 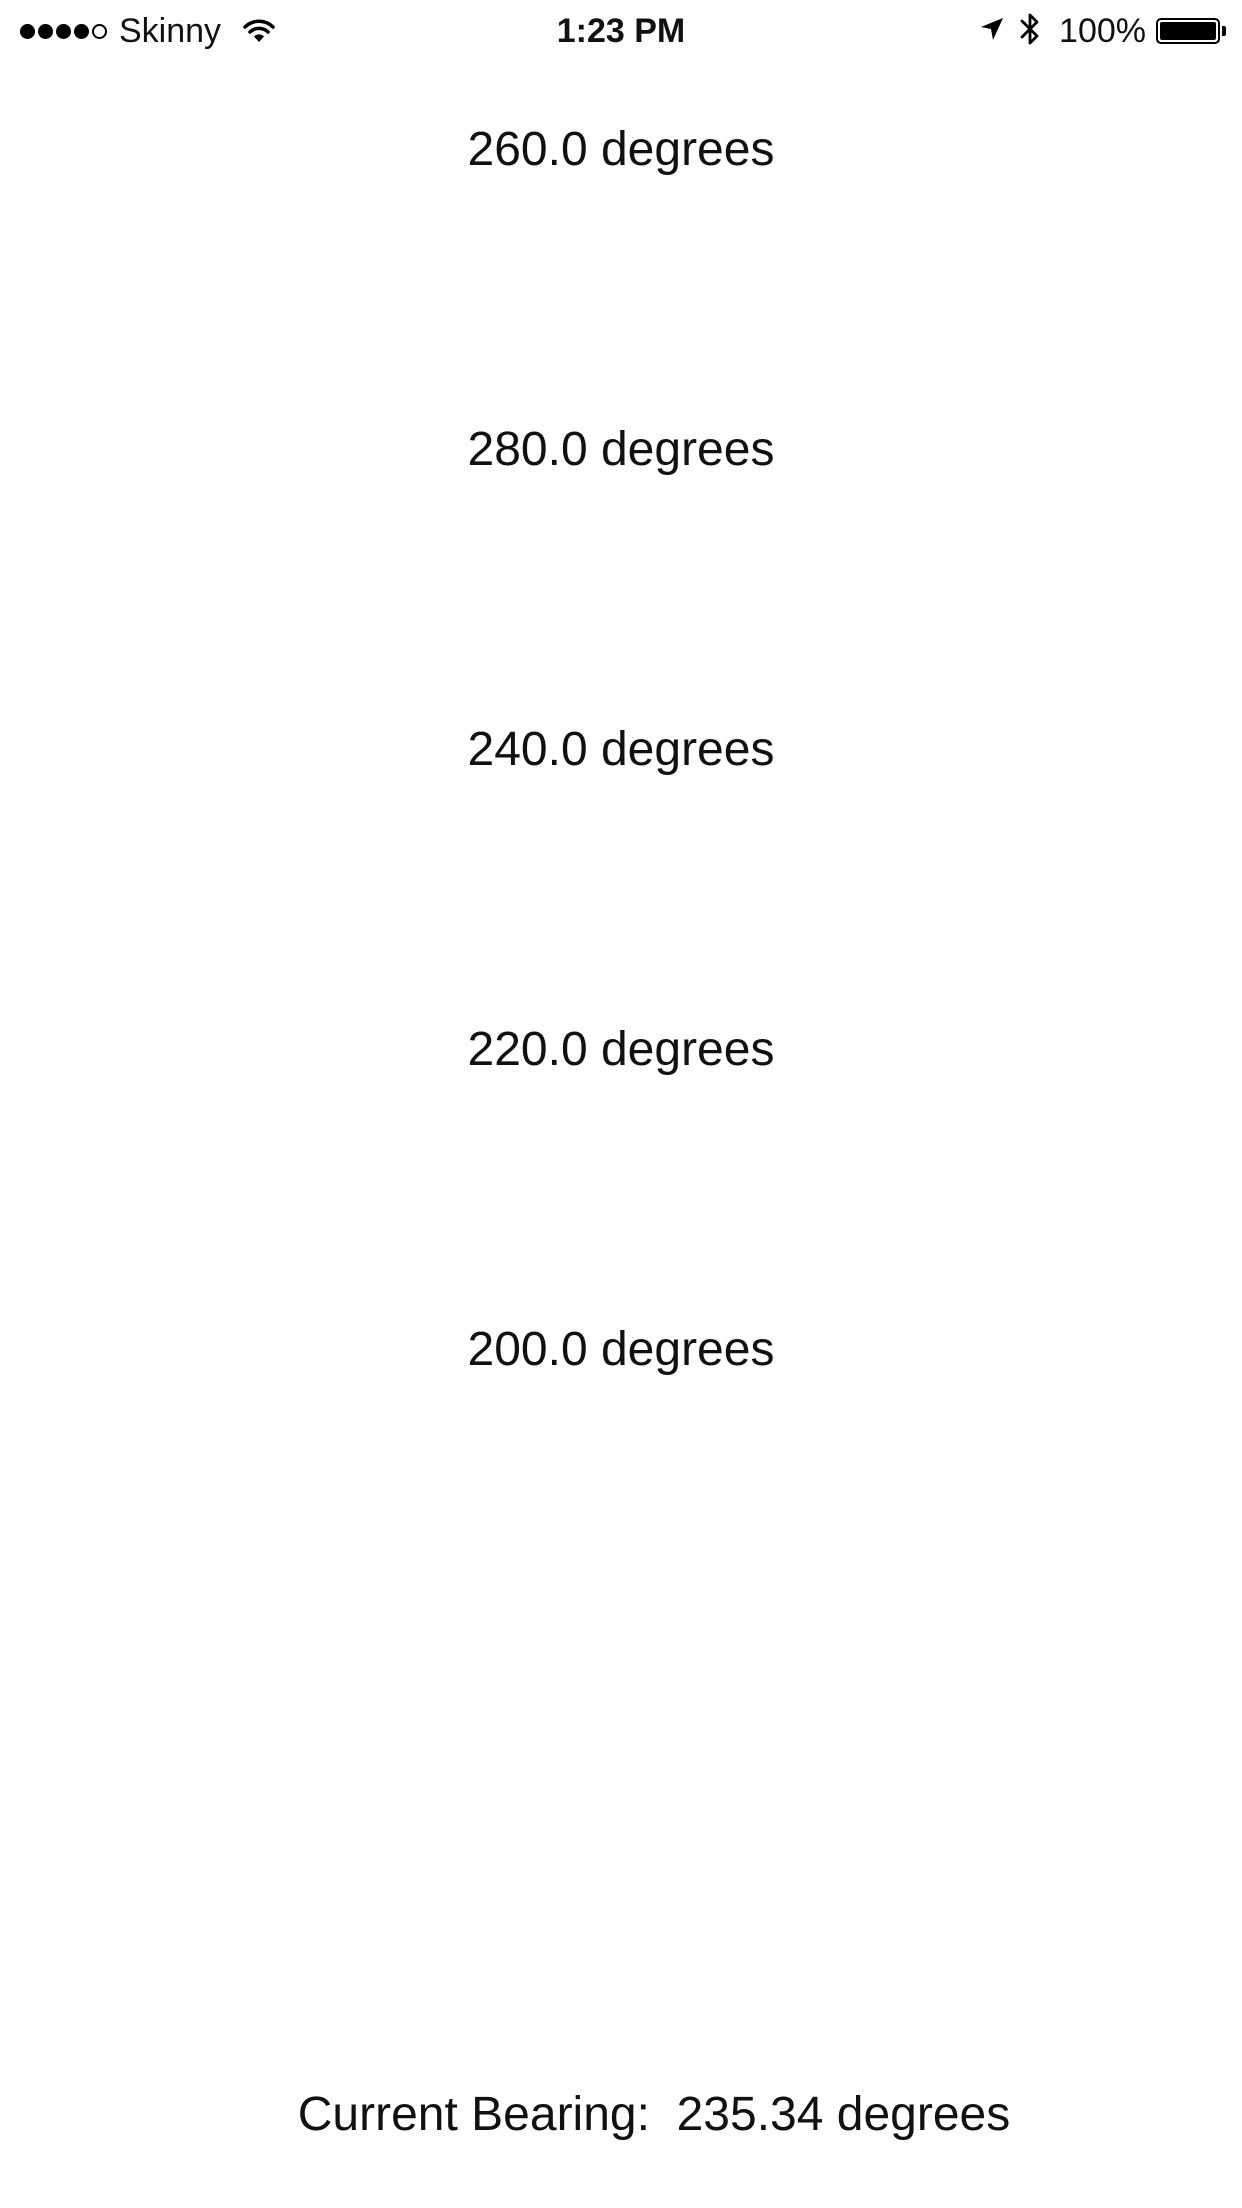 I want to click on status-time: 1:23 PM, so click(x=621, y=31).